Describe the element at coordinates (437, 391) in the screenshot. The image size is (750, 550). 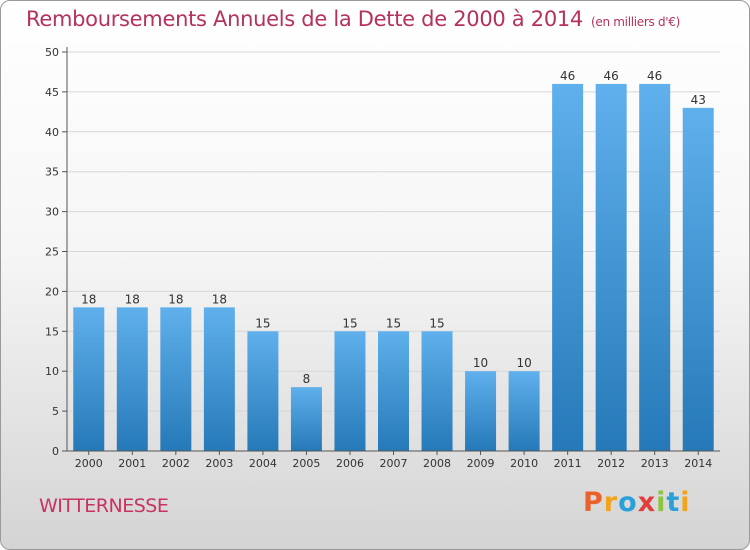
I see `bar-2008` at that location.